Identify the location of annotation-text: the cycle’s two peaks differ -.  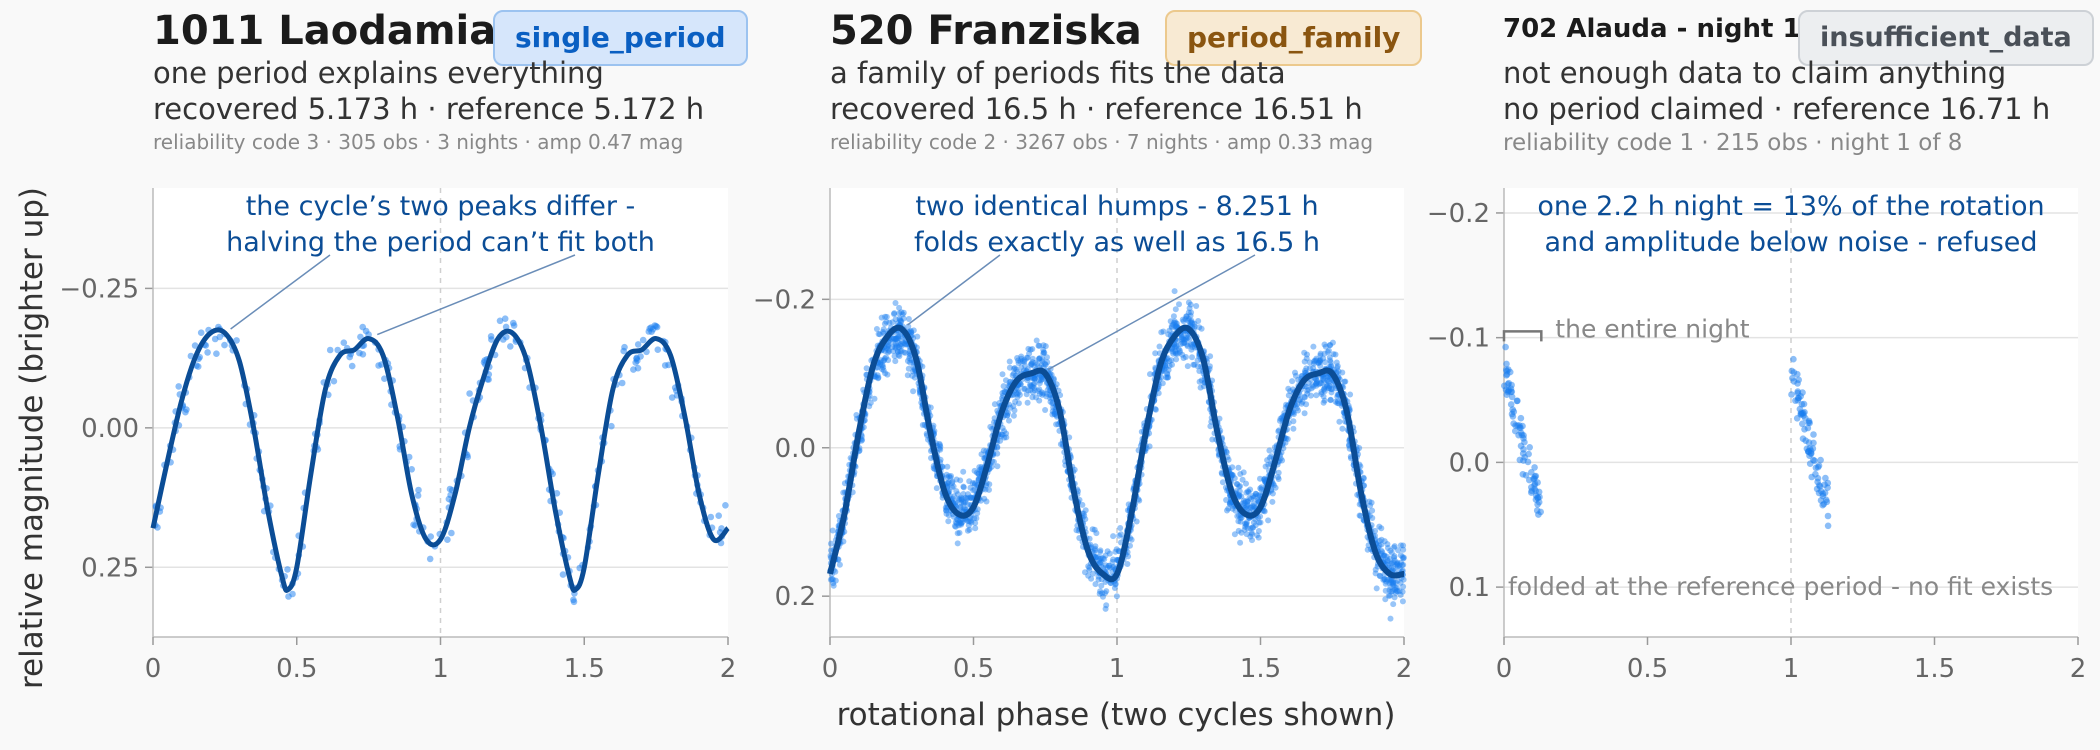
(441, 206).